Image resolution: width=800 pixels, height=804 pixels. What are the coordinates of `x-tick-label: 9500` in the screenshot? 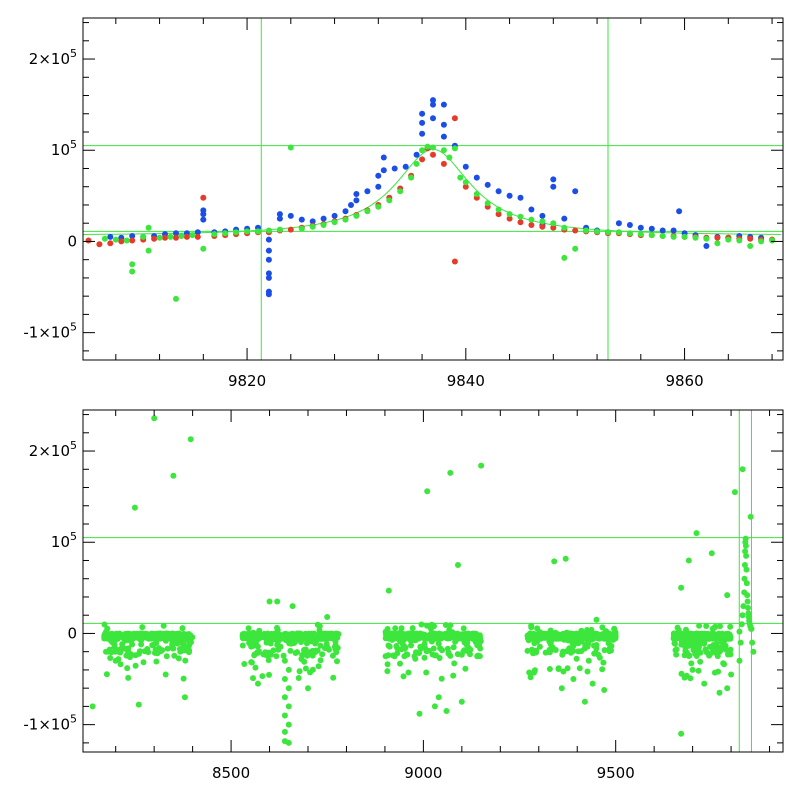 It's located at (616, 773).